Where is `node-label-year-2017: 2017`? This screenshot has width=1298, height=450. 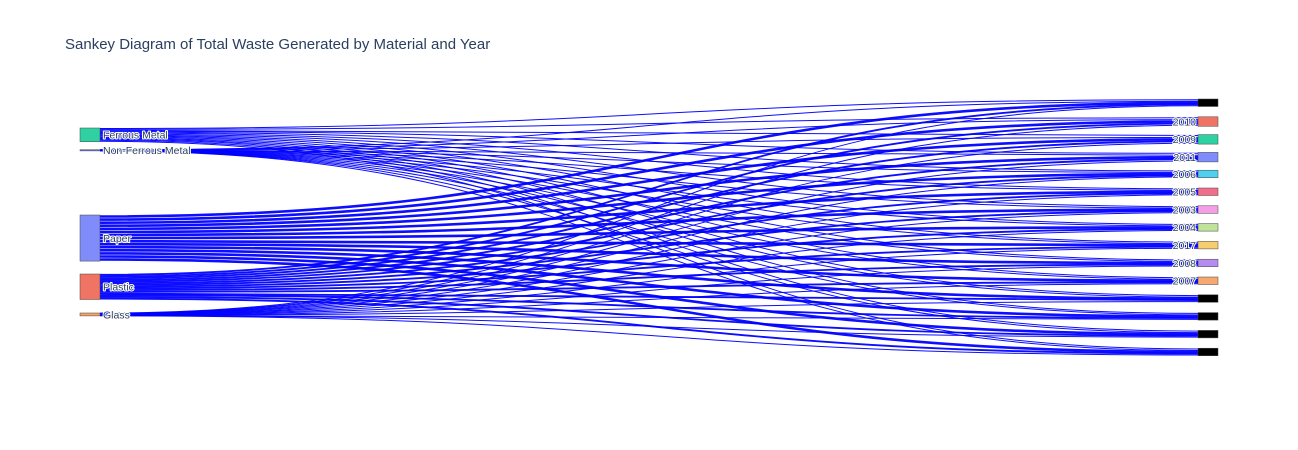
node-label-year-2017: 2017 is located at coordinates (1185, 246).